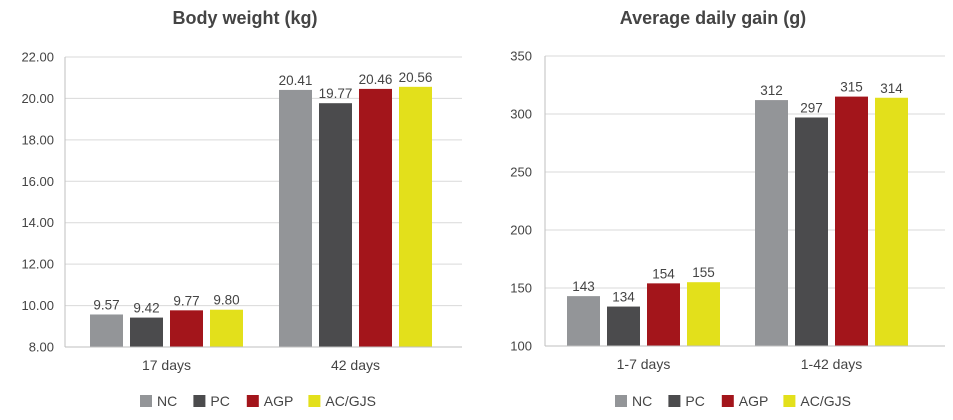 The image size is (953, 420). I want to click on data-label: 315, so click(851, 87).